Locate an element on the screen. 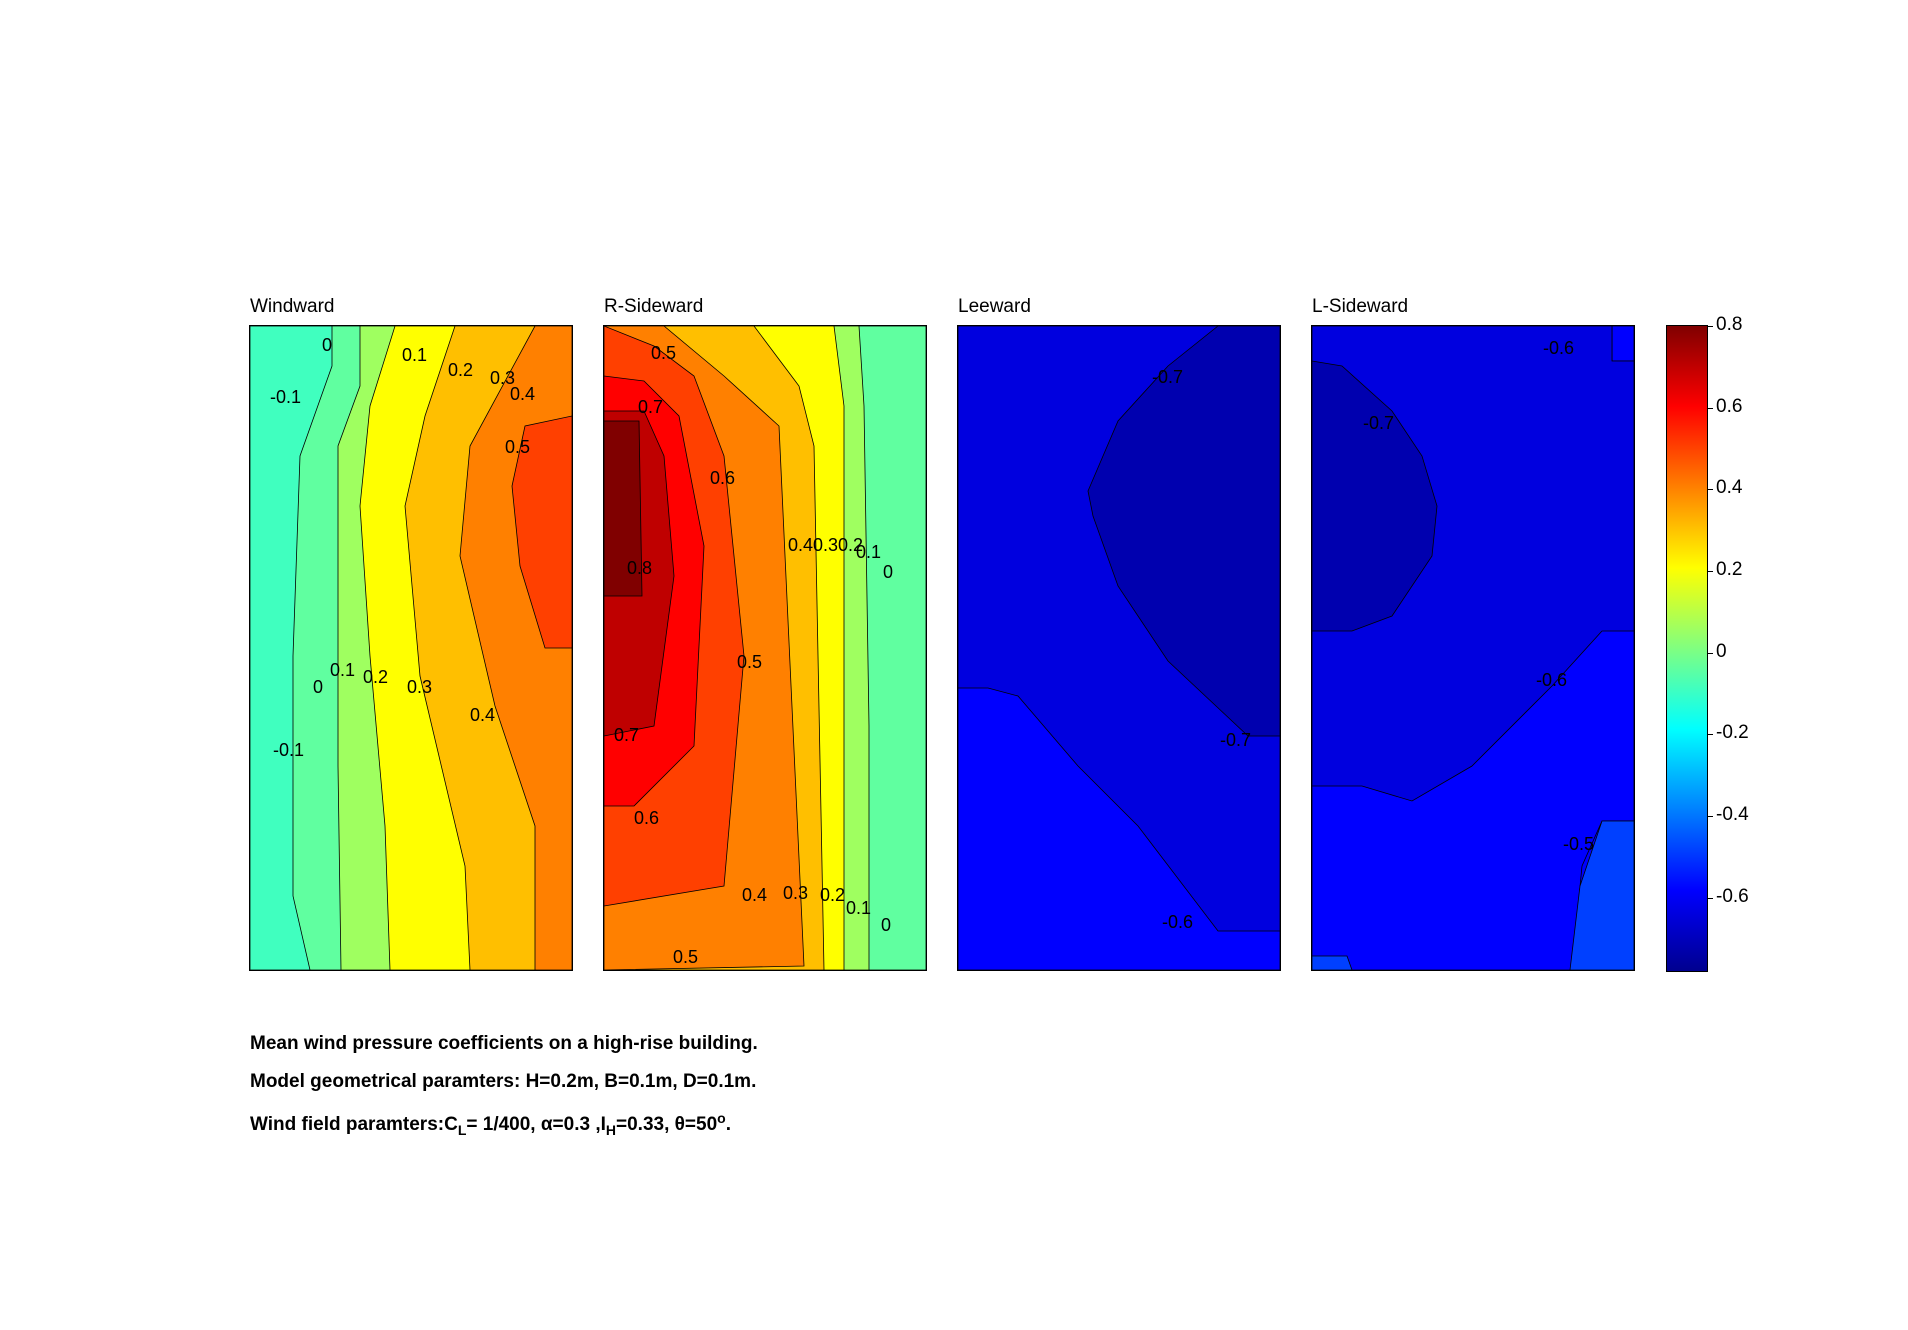  contour-label: 0.8 is located at coordinates (640, 568).